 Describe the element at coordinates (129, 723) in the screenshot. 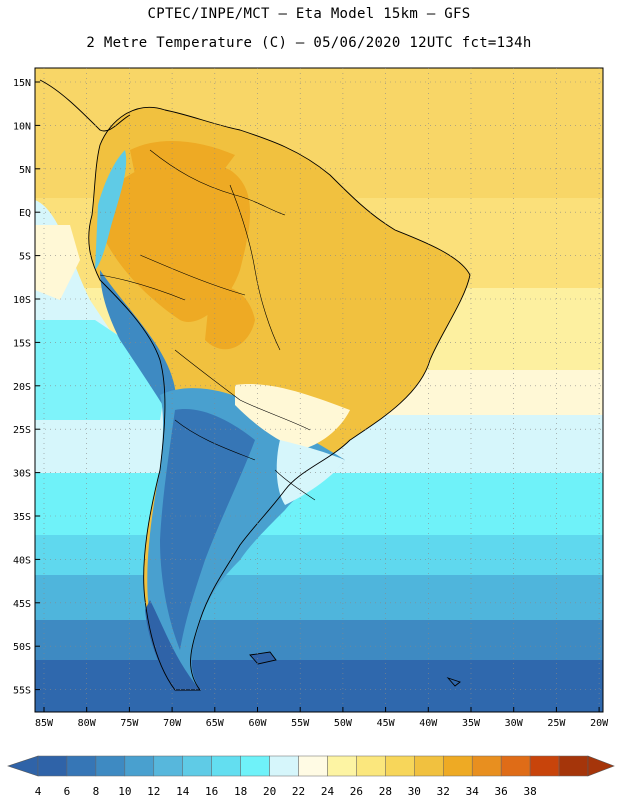

I see `lon-label: 75W` at that location.